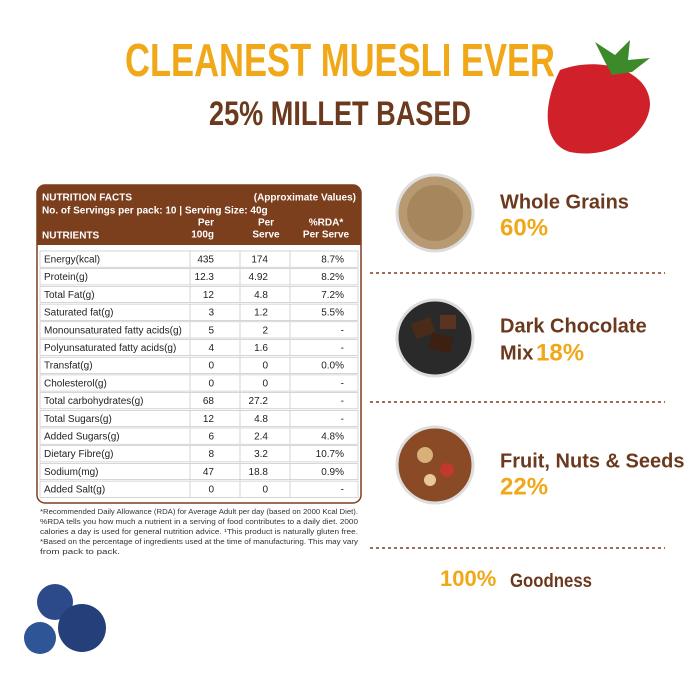 This screenshot has width=690, height=700. I want to click on cell: 27.2, so click(259, 401).